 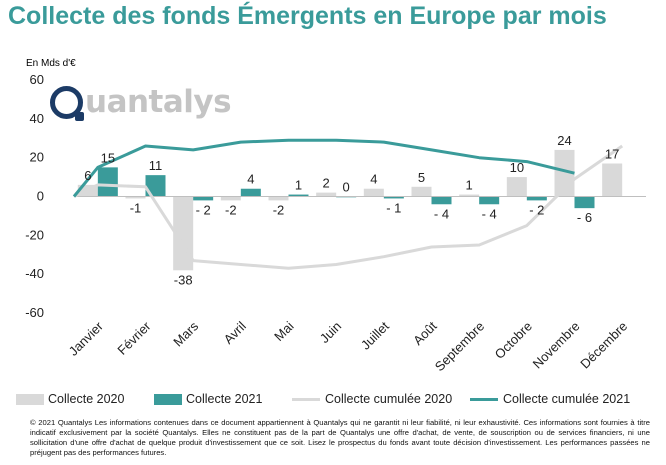 What do you see at coordinates (517, 167) in the screenshot?
I see `data-label-collecte-2020: 10` at bounding box center [517, 167].